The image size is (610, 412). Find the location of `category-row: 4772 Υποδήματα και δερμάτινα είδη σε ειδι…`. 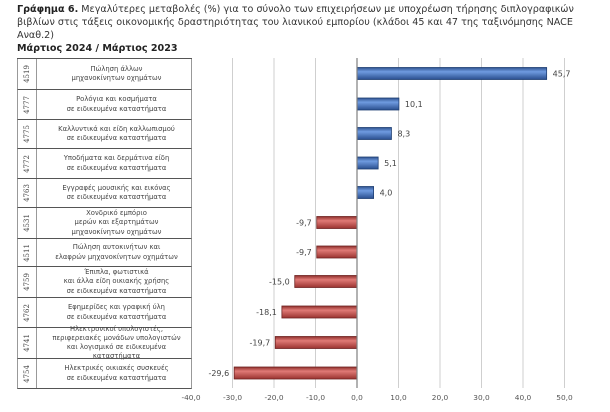

category-row: 4772 Υποδήματα και δερμάτινα είδη σε ειδι… is located at coordinates (104, 164).